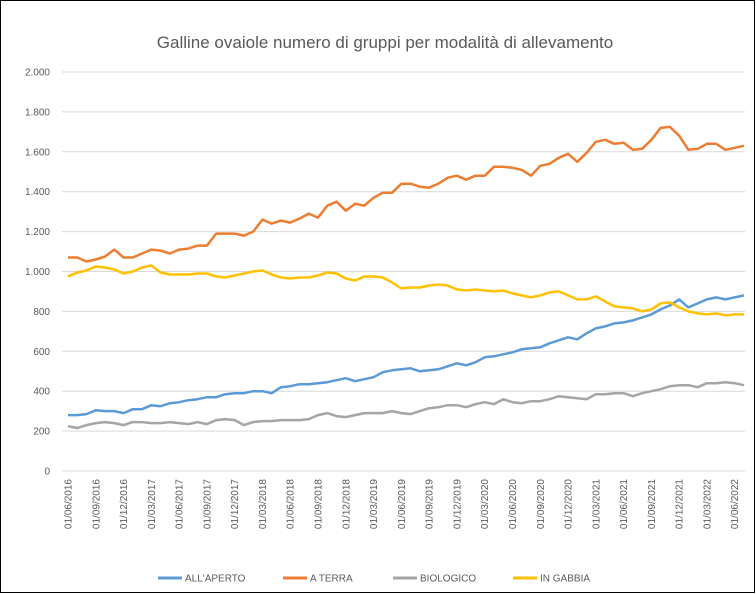  What do you see at coordinates (291, 504) in the screenshot?
I see `x-tick-label: 01/06/2018` at bounding box center [291, 504].